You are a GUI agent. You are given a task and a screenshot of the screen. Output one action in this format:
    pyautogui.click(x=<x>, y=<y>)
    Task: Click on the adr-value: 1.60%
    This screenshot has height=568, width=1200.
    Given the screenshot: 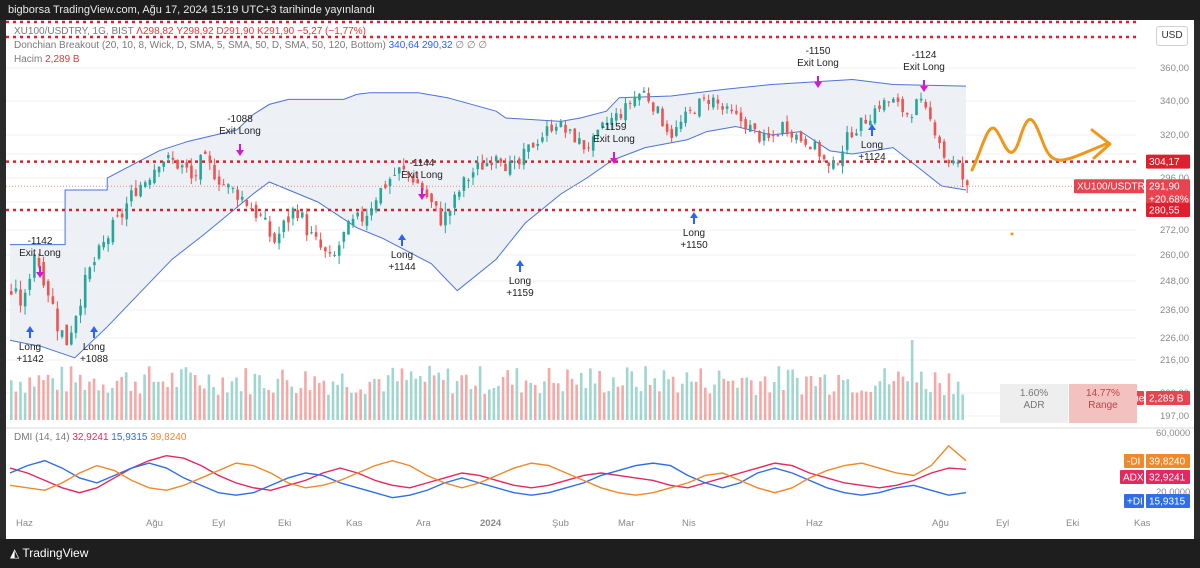 What is the action you would take?
    pyautogui.click(x=1034, y=393)
    